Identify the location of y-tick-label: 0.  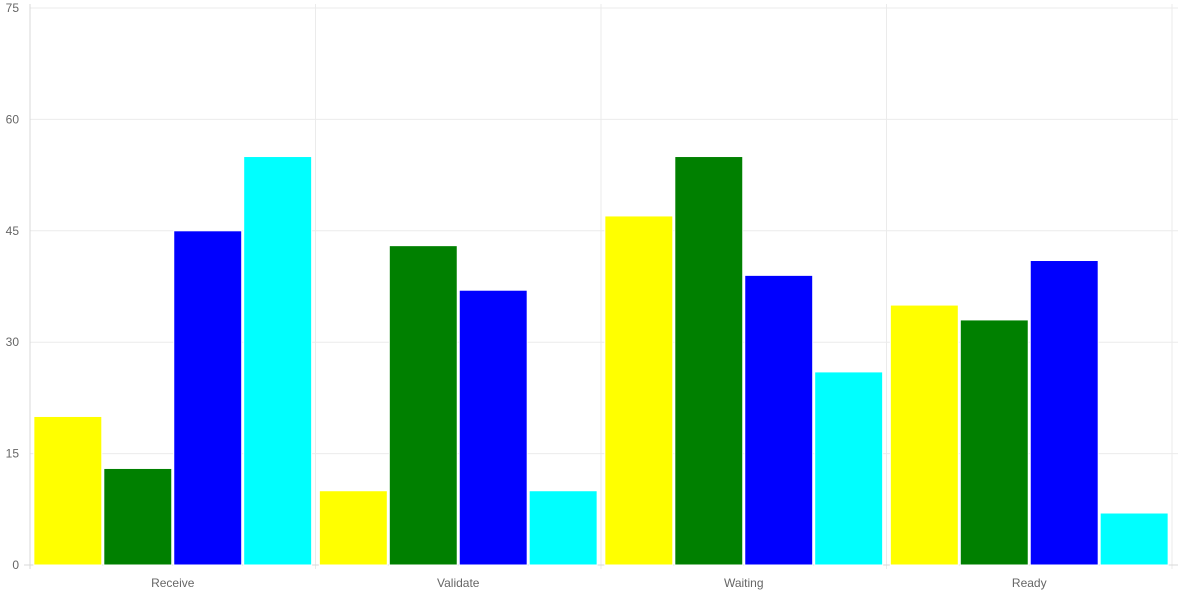
(15, 565).